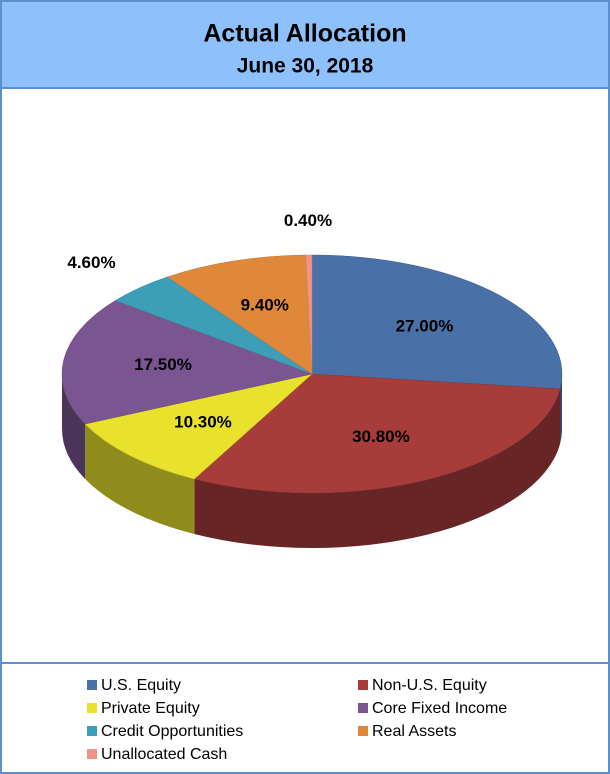 The width and height of the screenshot is (610, 774). What do you see at coordinates (304, 34) in the screenshot?
I see `chart-title: Actual Allocation` at bounding box center [304, 34].